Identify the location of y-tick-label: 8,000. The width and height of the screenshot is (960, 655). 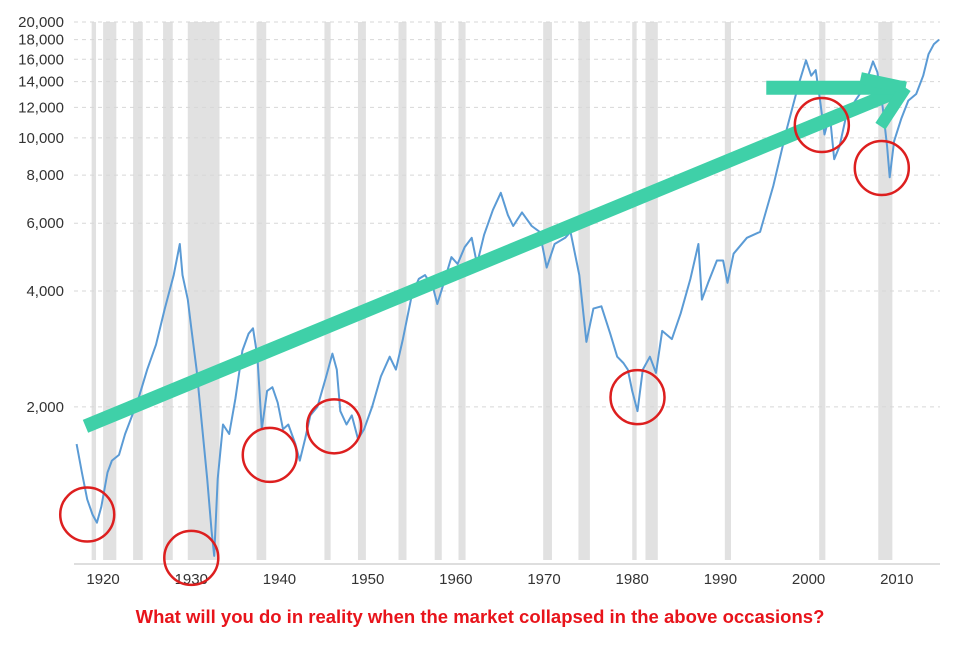
(45, 175).